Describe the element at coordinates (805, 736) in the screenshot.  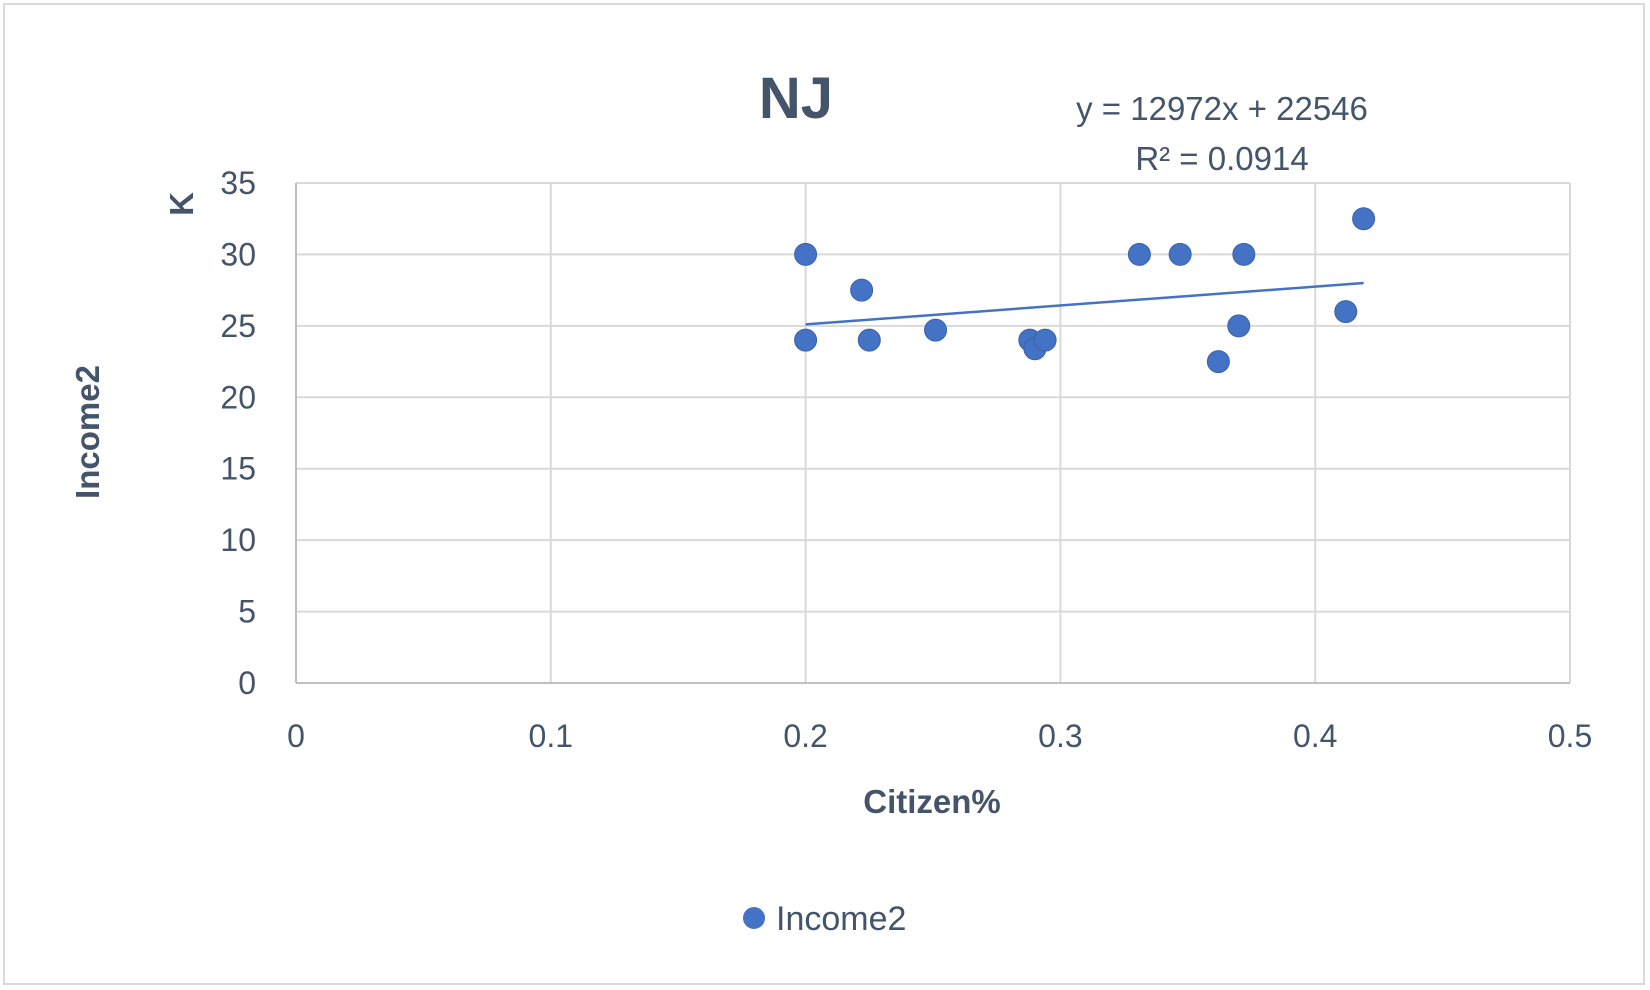
I see `x-tick-label: 0.2` at that location.